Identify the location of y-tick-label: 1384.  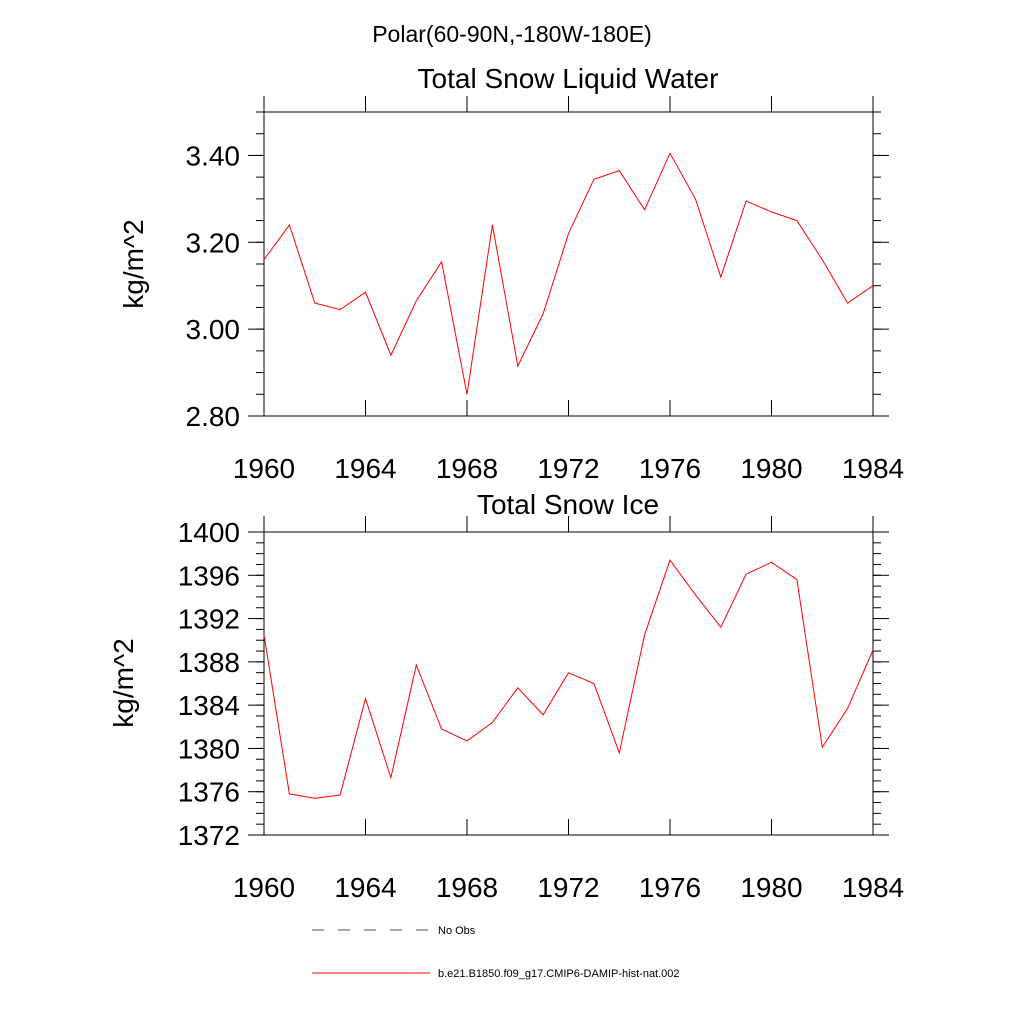
(209, 705).